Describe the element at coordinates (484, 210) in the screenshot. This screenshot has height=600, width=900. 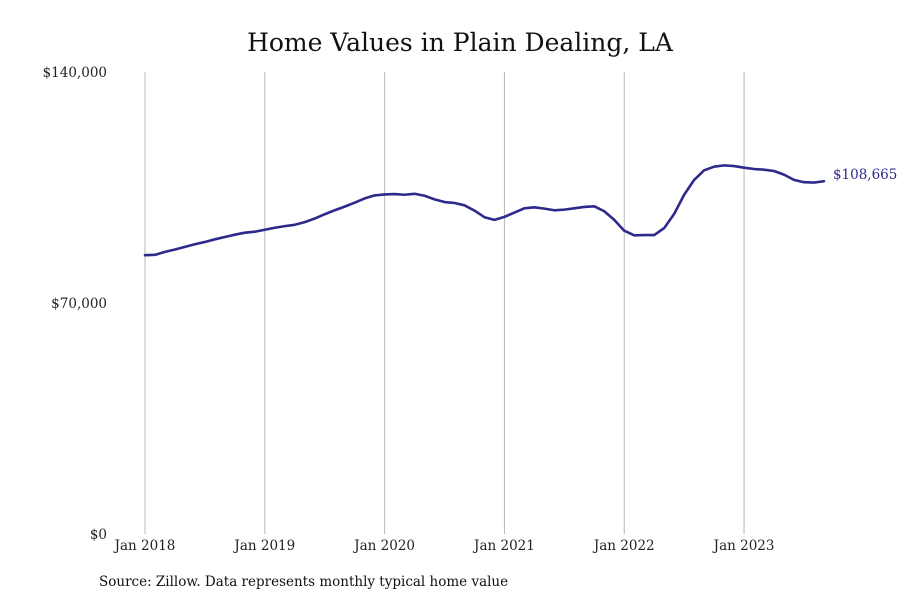
I see `home-value-line` at that location.